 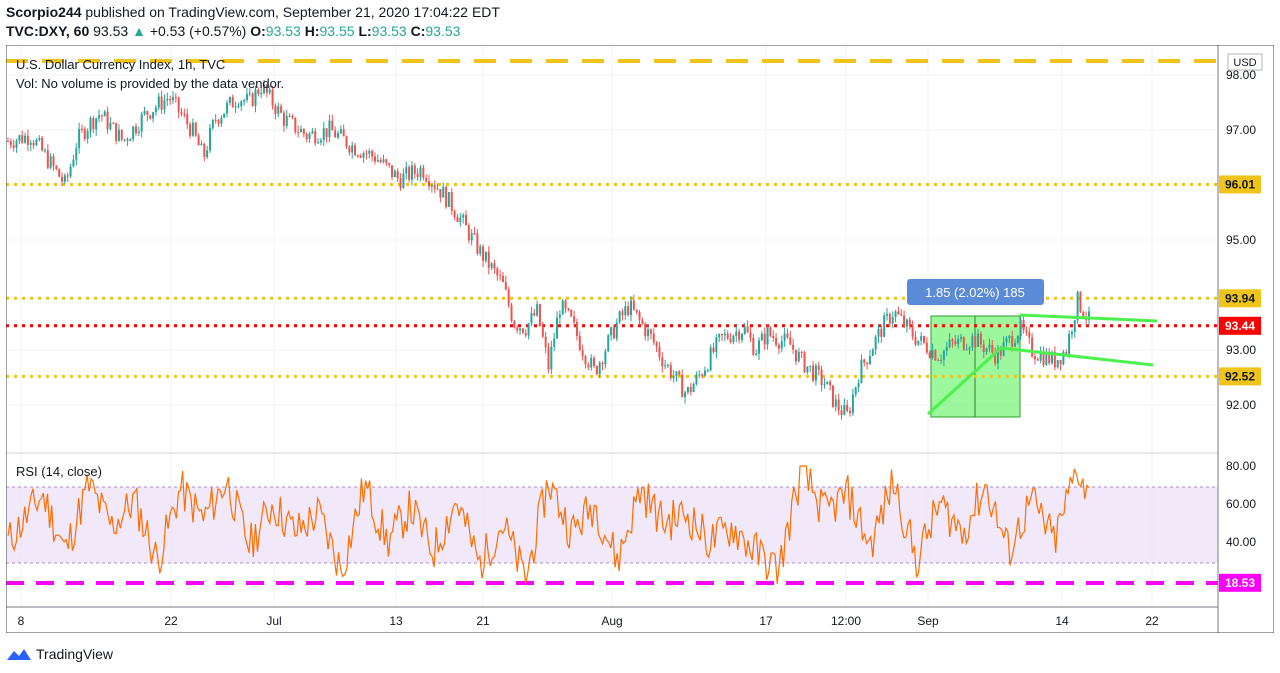 What do you see at coordinates (283, 31) in the screenshot?
I see `open-value: 93.53` at bounding box center [283, 31].